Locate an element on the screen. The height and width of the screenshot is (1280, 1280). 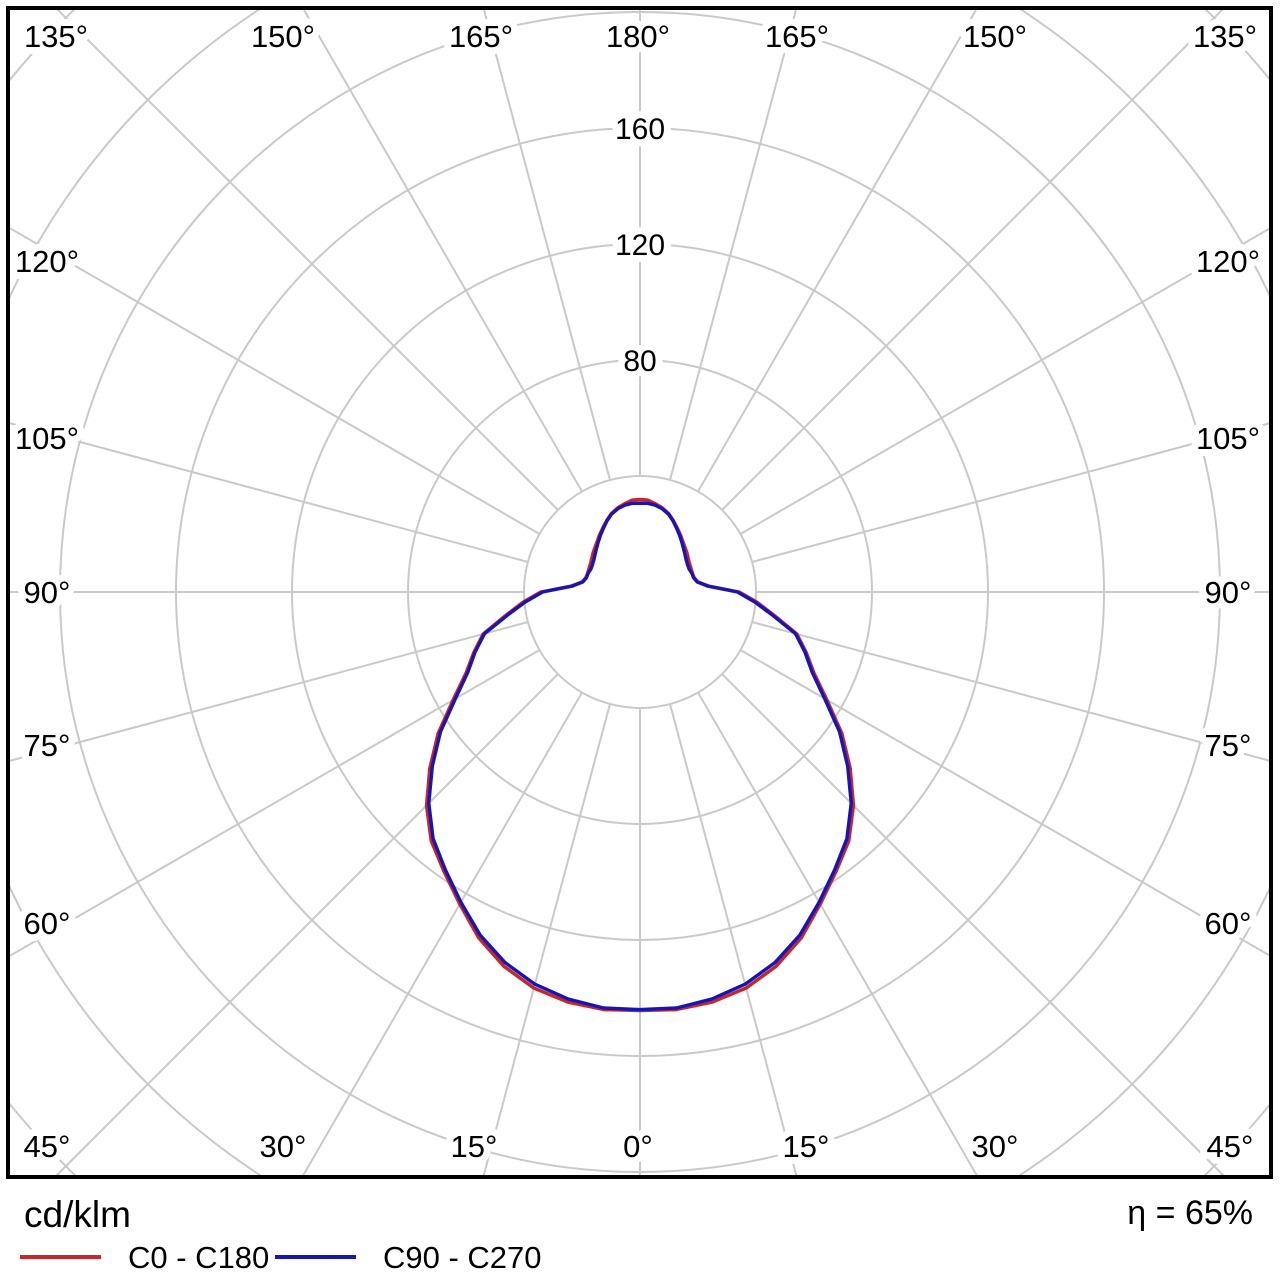
legend-line-blue is located at coordinates (315, 1257).